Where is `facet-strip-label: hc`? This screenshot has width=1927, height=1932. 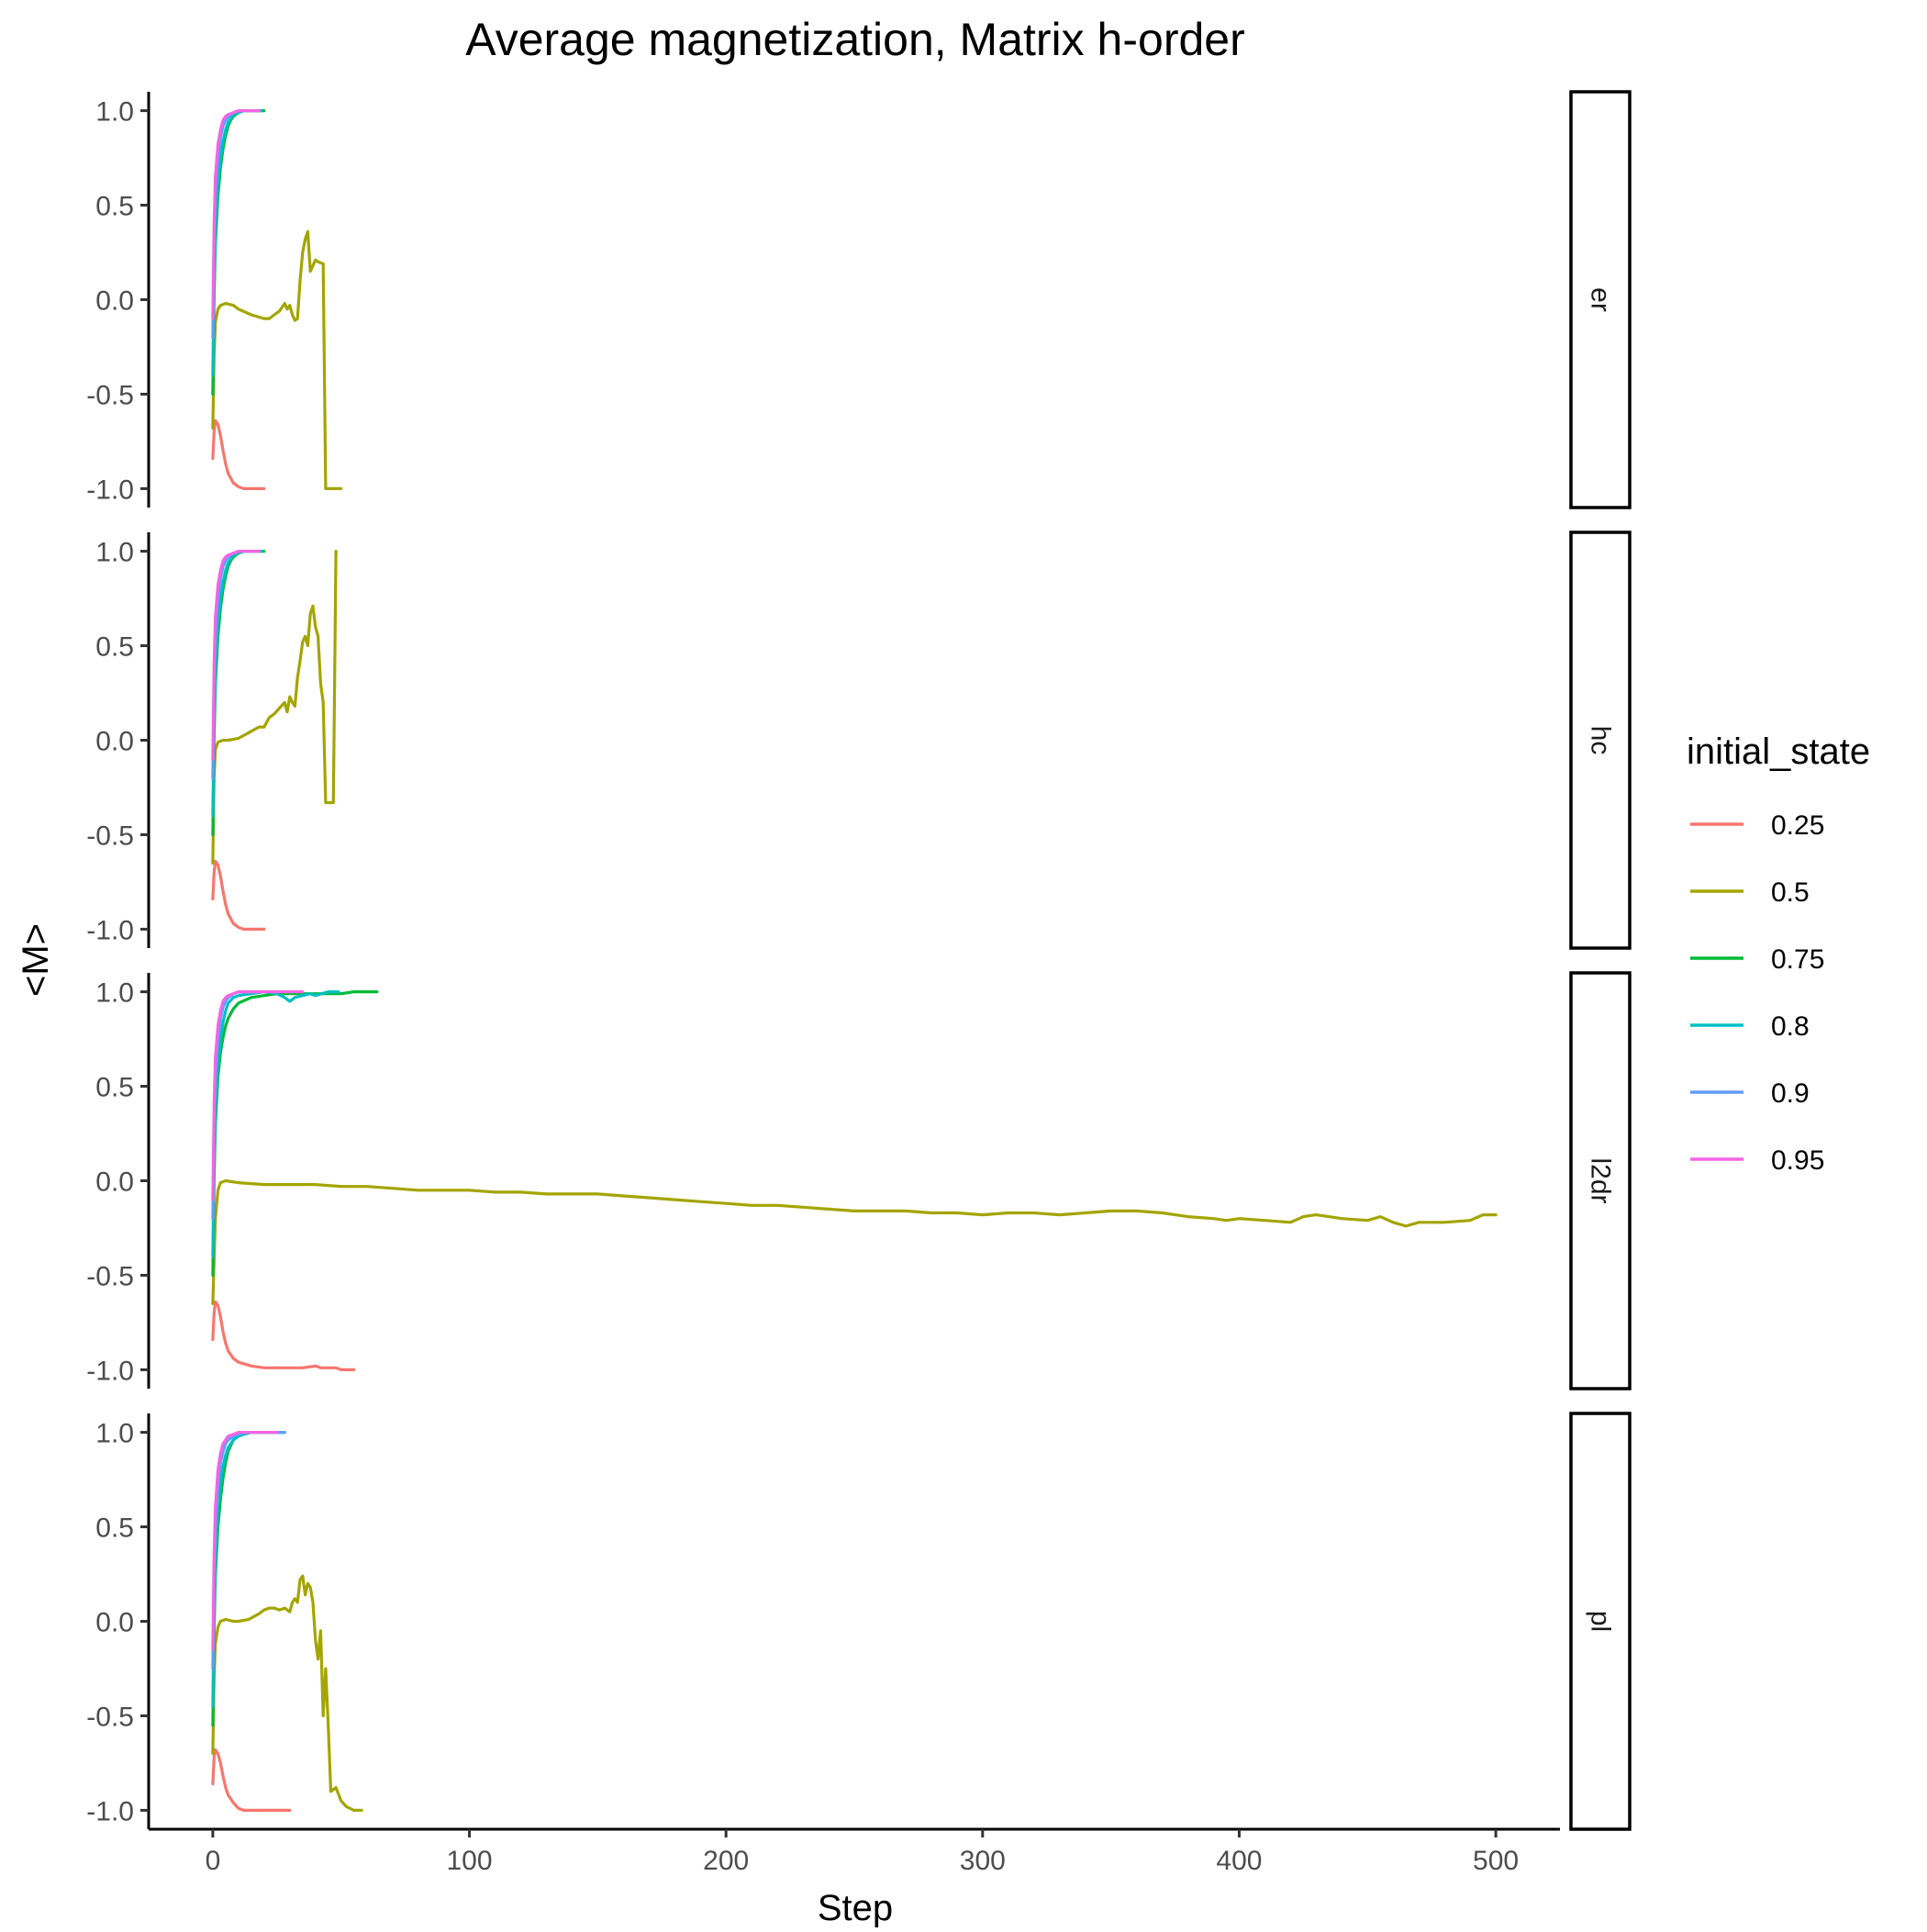 facet-strip-label: hc is located at coordinates (1601, 740).